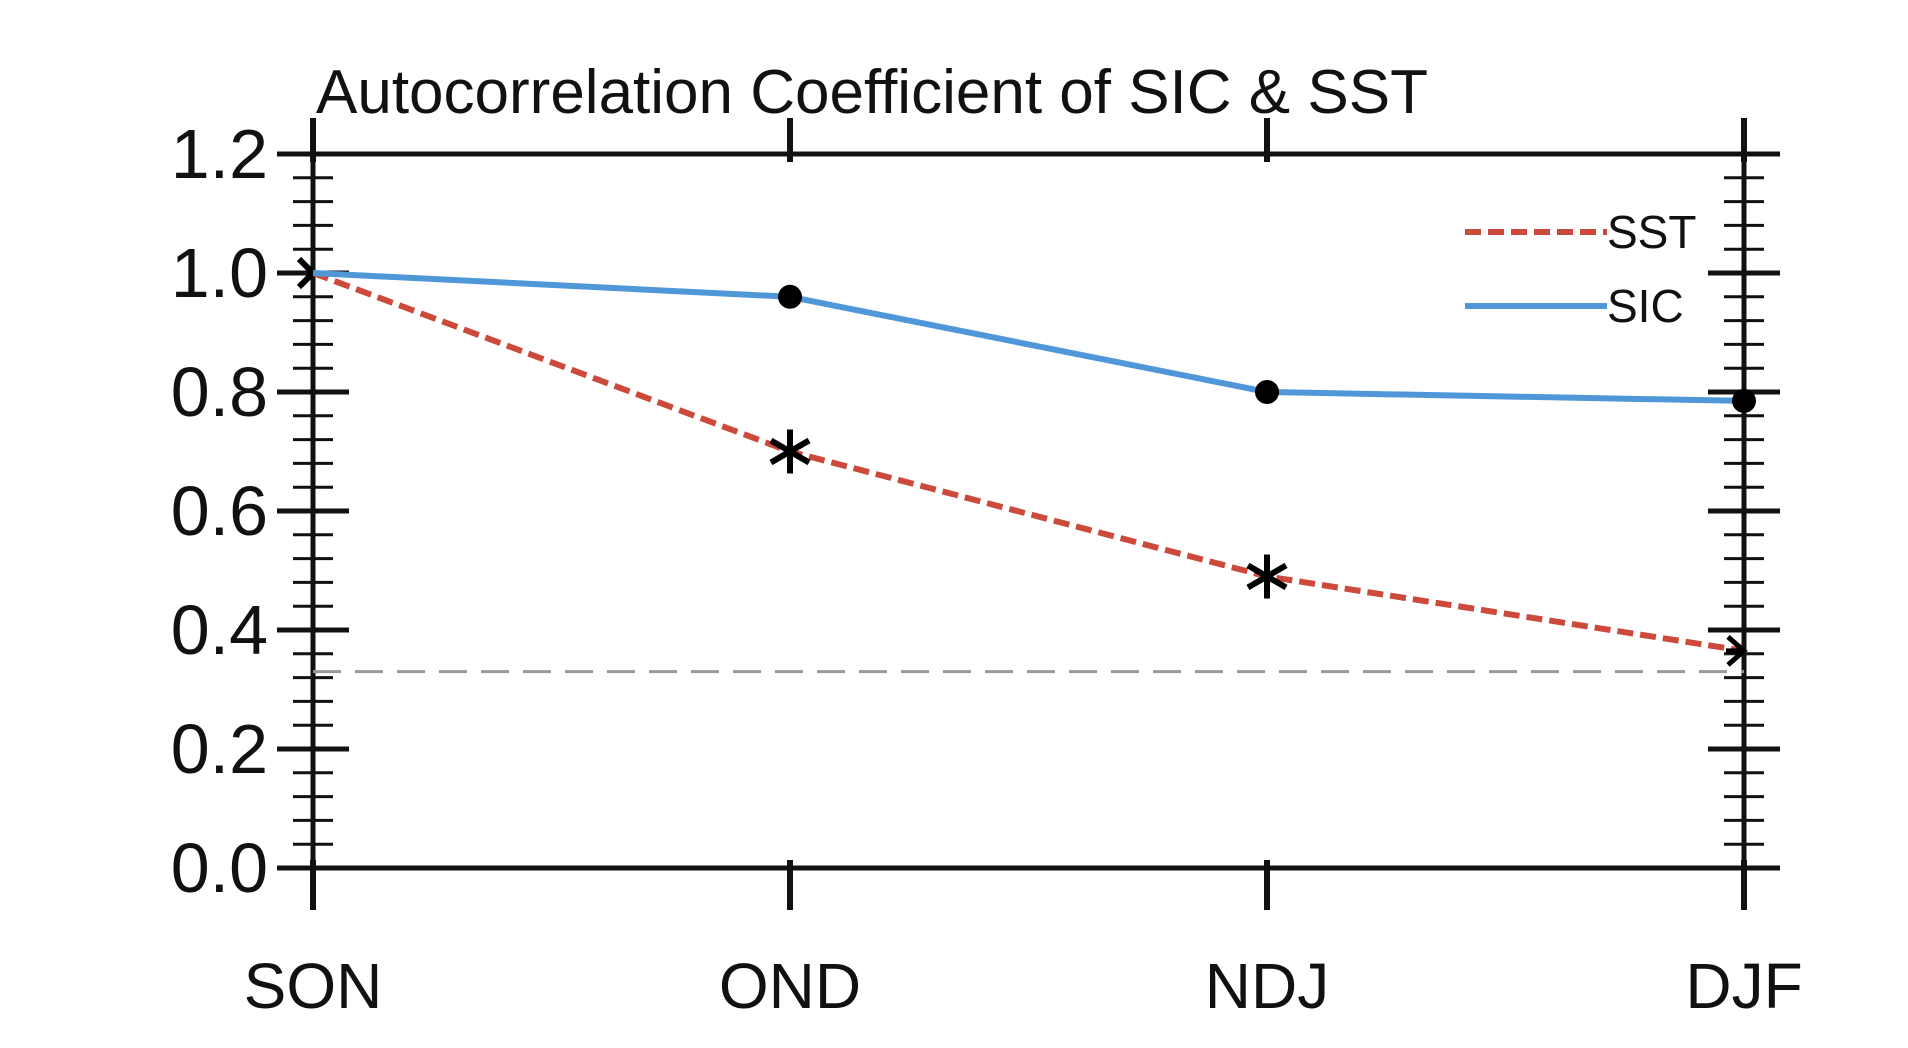 This screenshot has height=1048, width=1908. I want to click on y-tick-label: 0.8, so click(219, 392).